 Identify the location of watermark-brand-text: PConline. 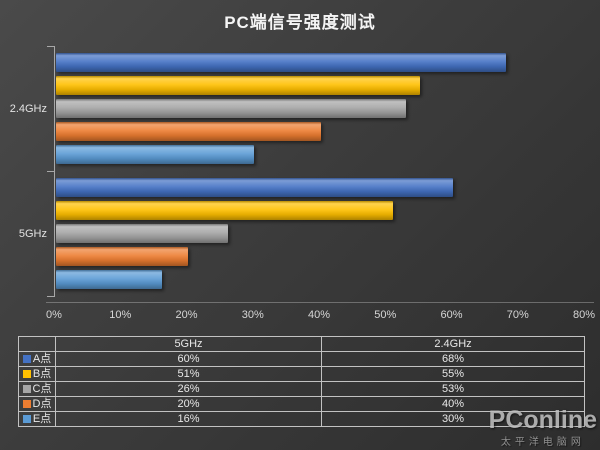
(542, 420).